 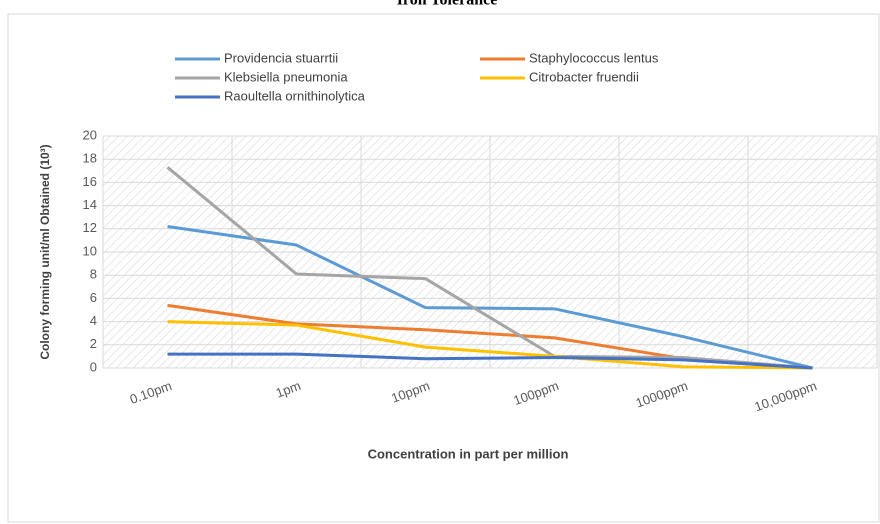 What do you see at coordinates (90, 181) in the screenshot?
I see `y-tick-label: 16` at bounding box center [90, 181].